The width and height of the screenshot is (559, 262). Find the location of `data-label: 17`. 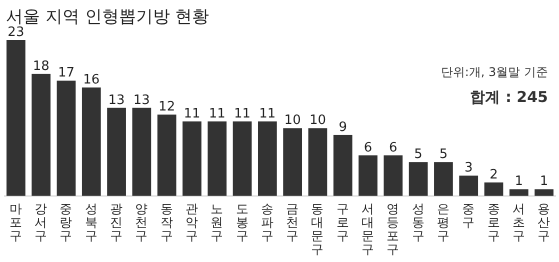

data-label: 17 is located at coordinates (66, 73).